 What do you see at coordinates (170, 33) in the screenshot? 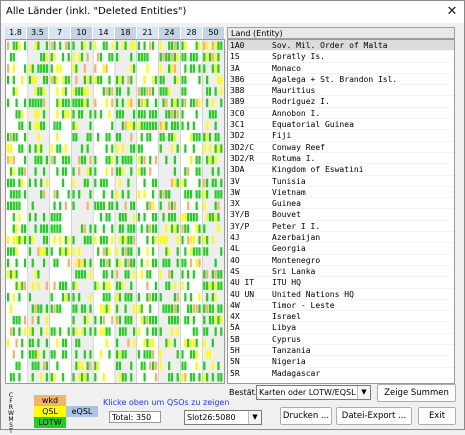
I see `band-header-24: 24` at bounding box center [170, 33].